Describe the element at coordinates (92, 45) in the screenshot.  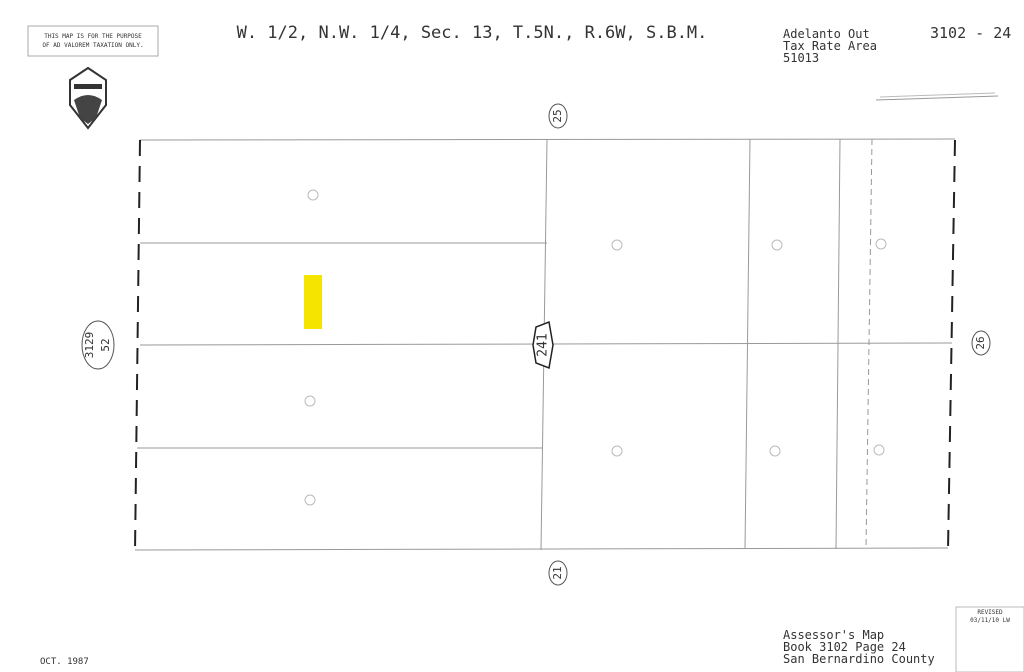
I see `disclaimer: OF AD VALOREM TAXATION ONLY.` at that location.